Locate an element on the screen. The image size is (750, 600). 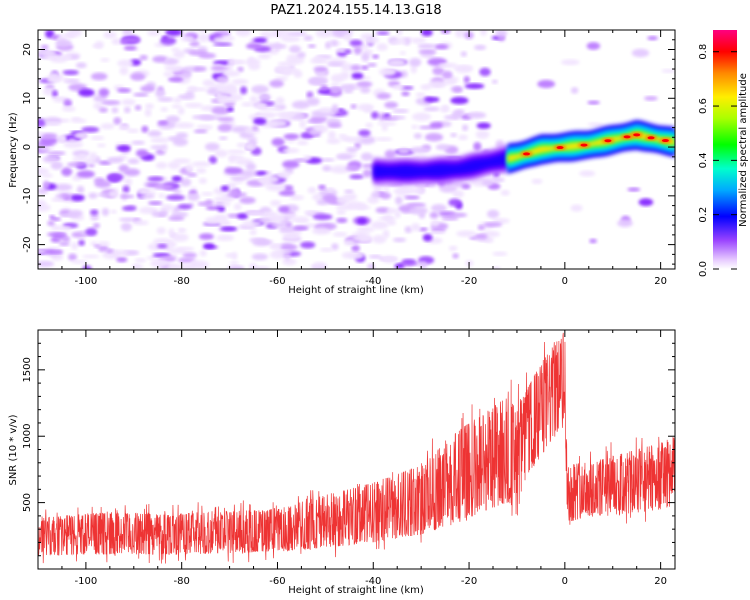
y-tick-label: 500 is located at coordinates (27, 502).